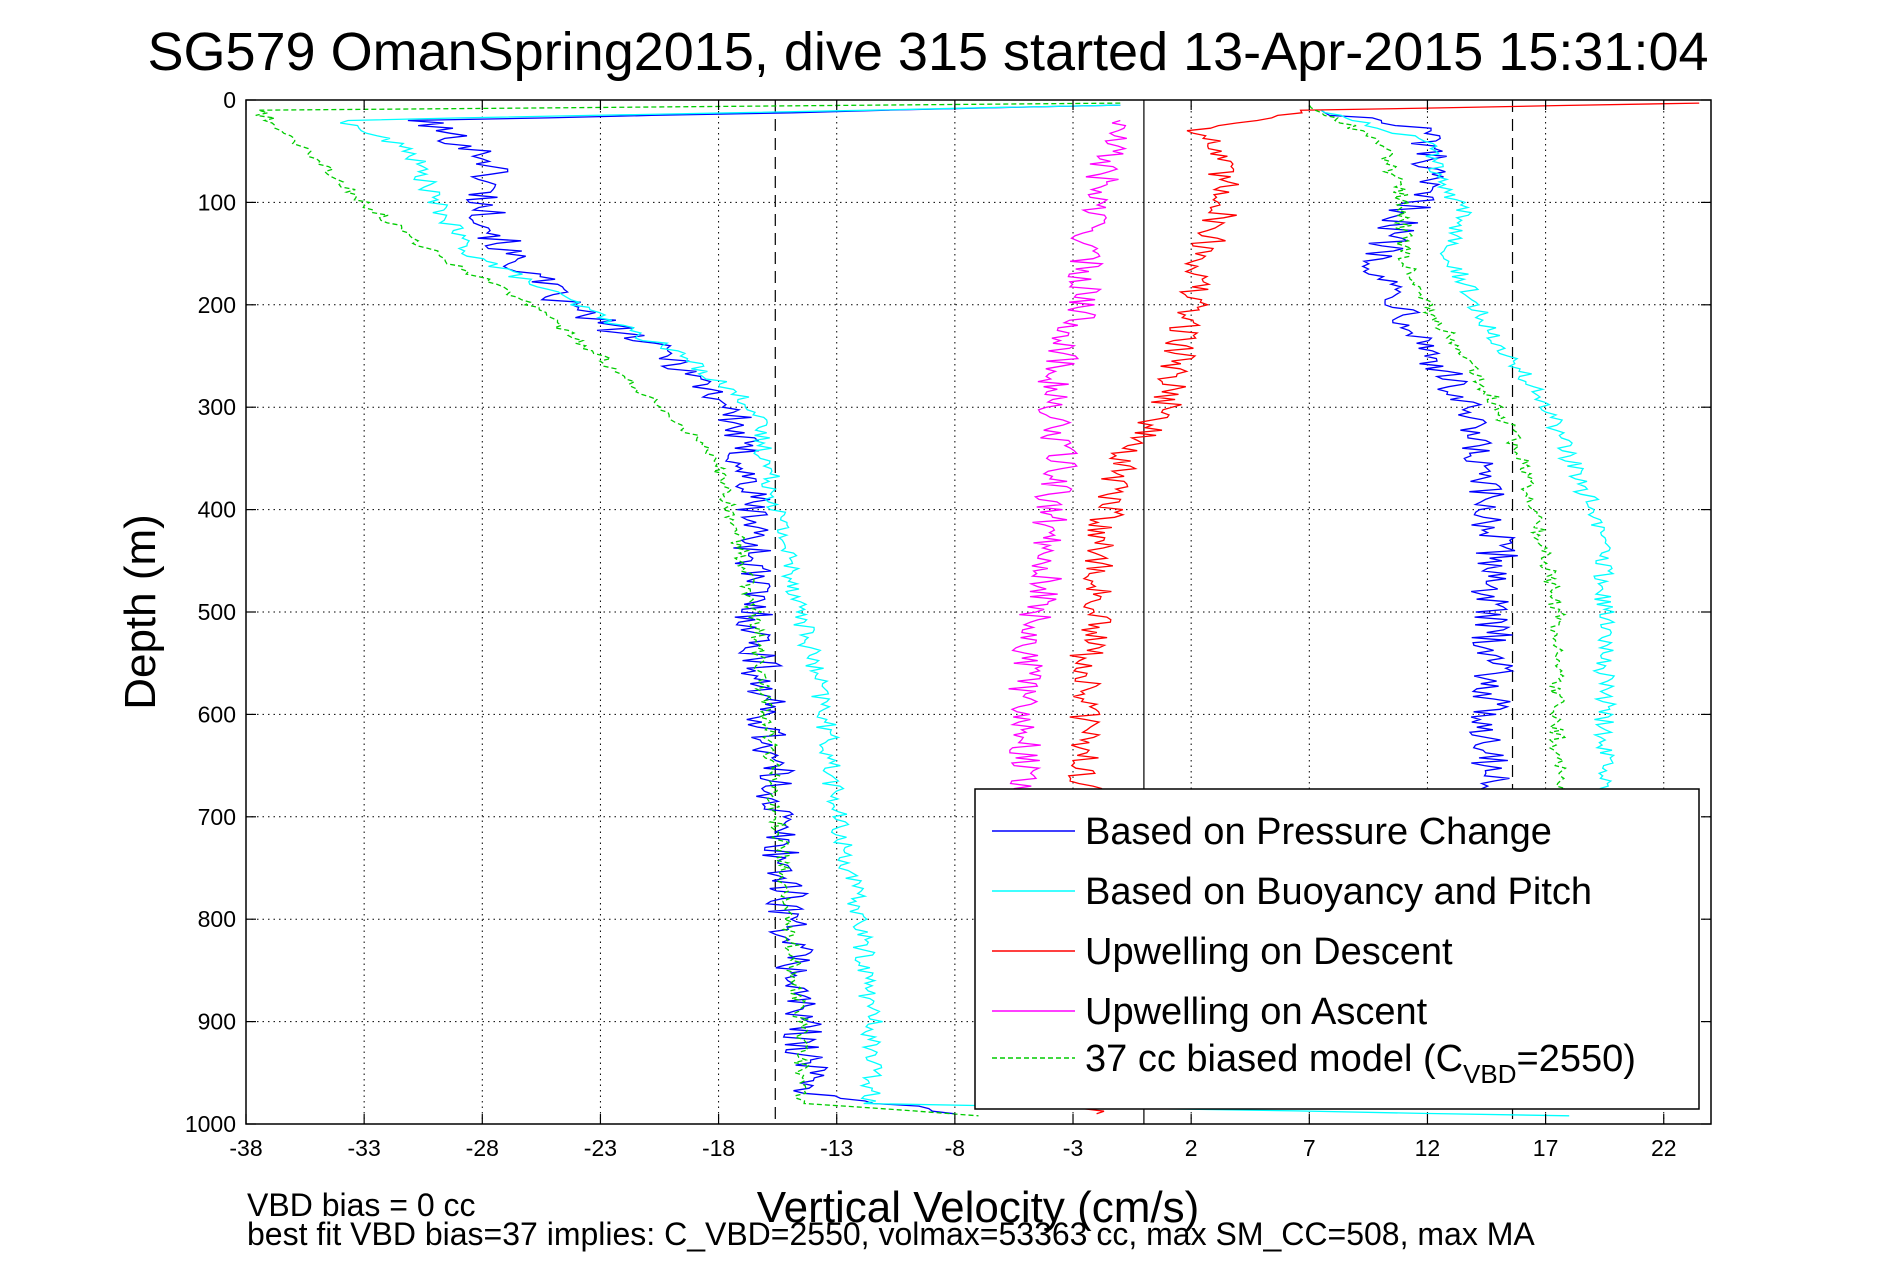 The width and height of the screenshot is (1891, 1262). What do you see at coordinates (1664, 1148) in the screenshot?
I see `x-tick-label: 22` at bounding box center [1664, 1148].